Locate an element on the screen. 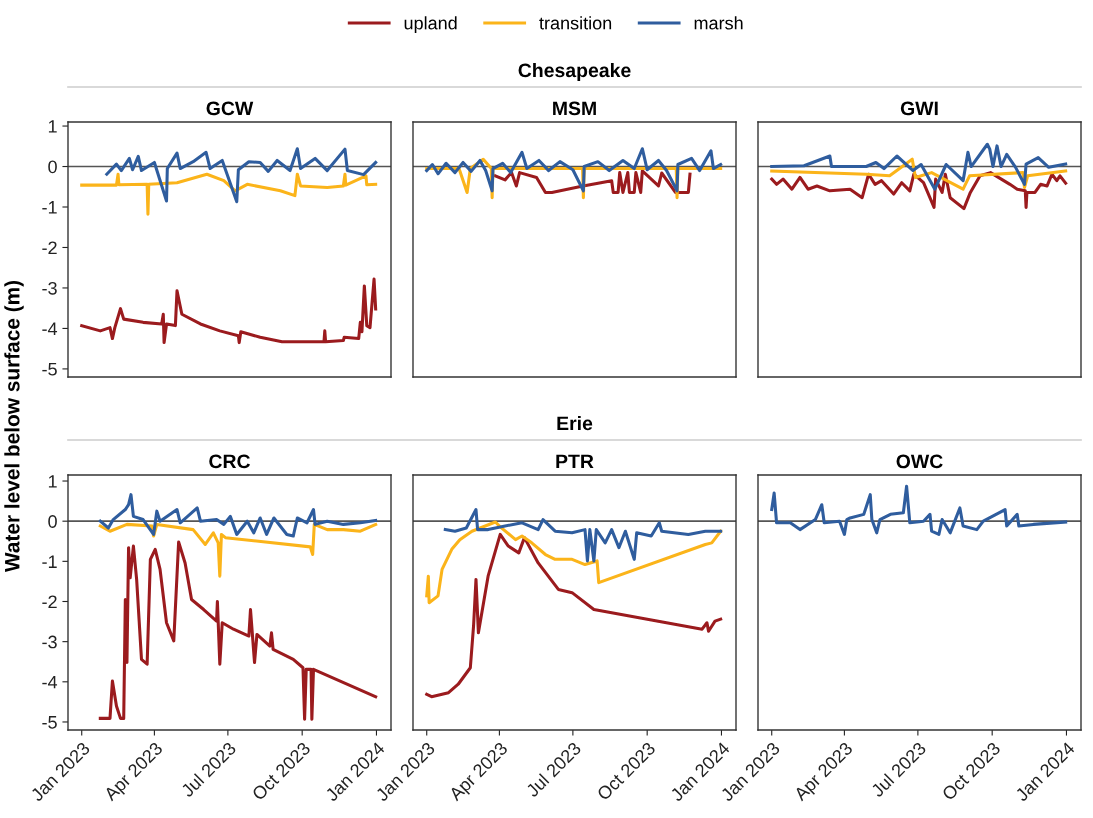  legend-label: transition is located at coordinates (575, 23).